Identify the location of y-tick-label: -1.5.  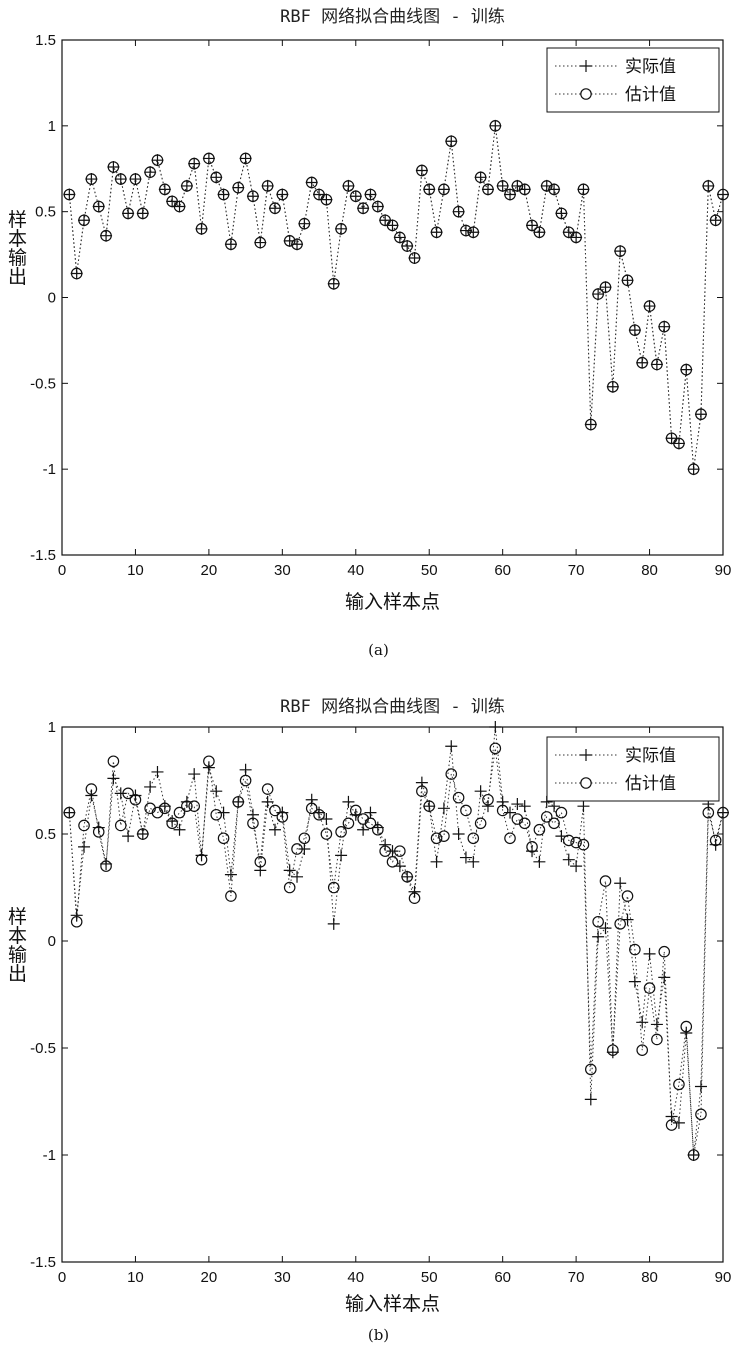
(43, 555).